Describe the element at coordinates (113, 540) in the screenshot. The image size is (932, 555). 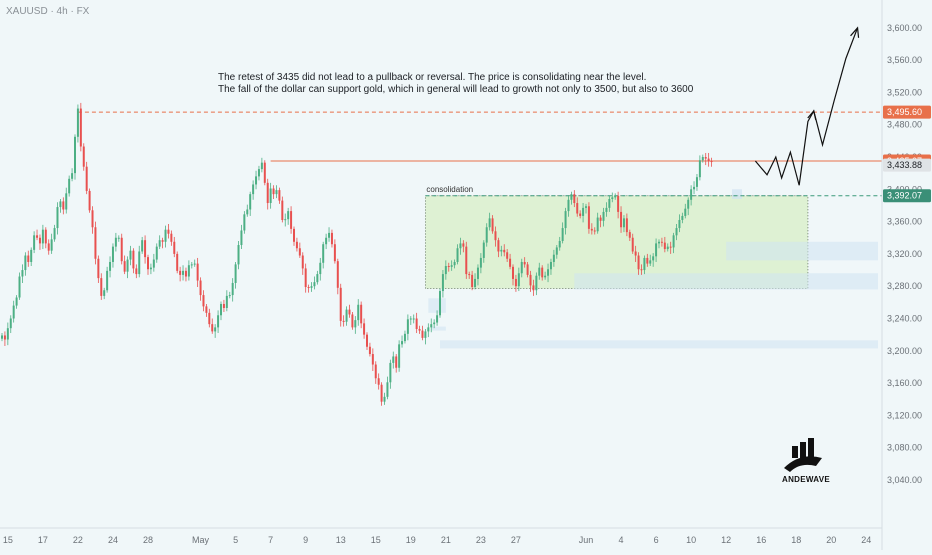
I see `x-tick-label: 24` at that location.